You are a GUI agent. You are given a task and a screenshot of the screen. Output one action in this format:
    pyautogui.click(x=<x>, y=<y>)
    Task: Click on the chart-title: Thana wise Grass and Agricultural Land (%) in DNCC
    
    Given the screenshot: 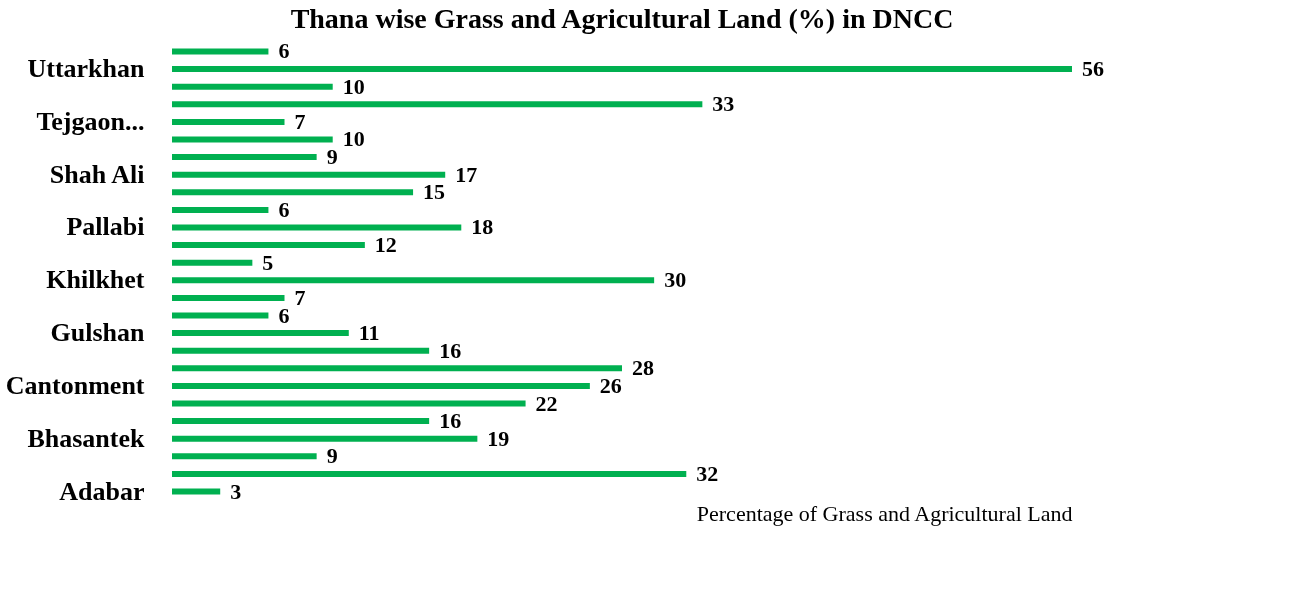 What is the action you would take?
    pyautogui.click(x=622, y=18)
    